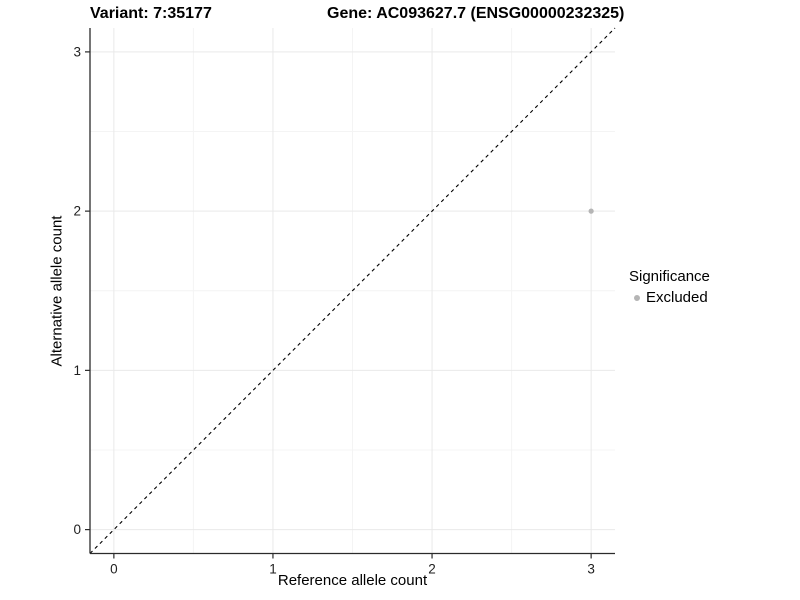 This screenshot has height=600, width=800. I want to click on plot-title-variant: Variant: 7:35177, so click(151, 13).